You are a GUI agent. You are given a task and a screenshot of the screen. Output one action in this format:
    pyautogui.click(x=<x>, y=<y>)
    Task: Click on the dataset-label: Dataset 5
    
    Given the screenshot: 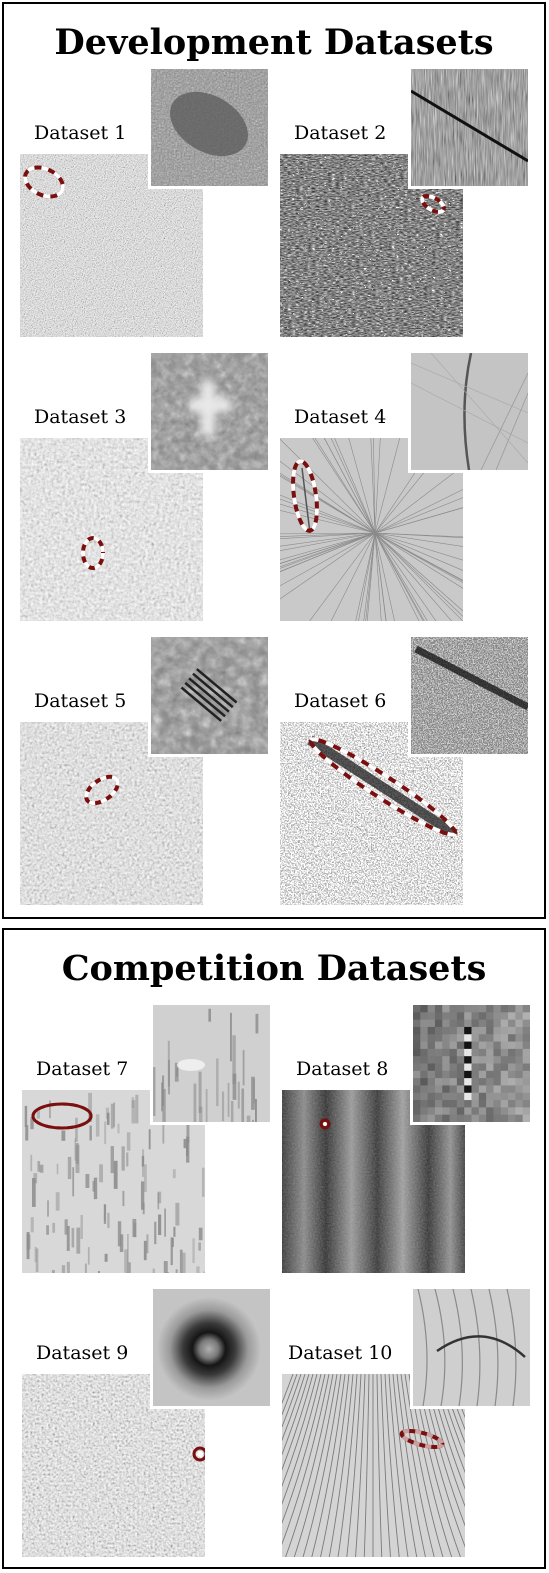 What is the action you would take?
    pyautogui.click(x=80, y=701)
    